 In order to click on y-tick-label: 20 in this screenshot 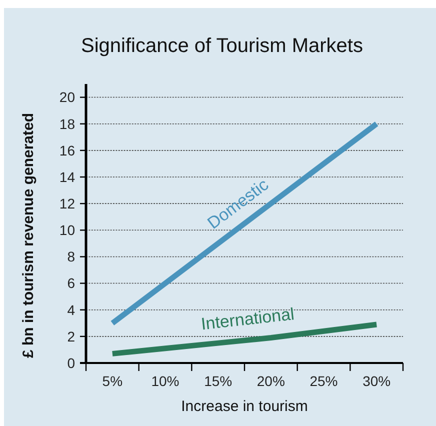, I will do `click(67, 97)`.